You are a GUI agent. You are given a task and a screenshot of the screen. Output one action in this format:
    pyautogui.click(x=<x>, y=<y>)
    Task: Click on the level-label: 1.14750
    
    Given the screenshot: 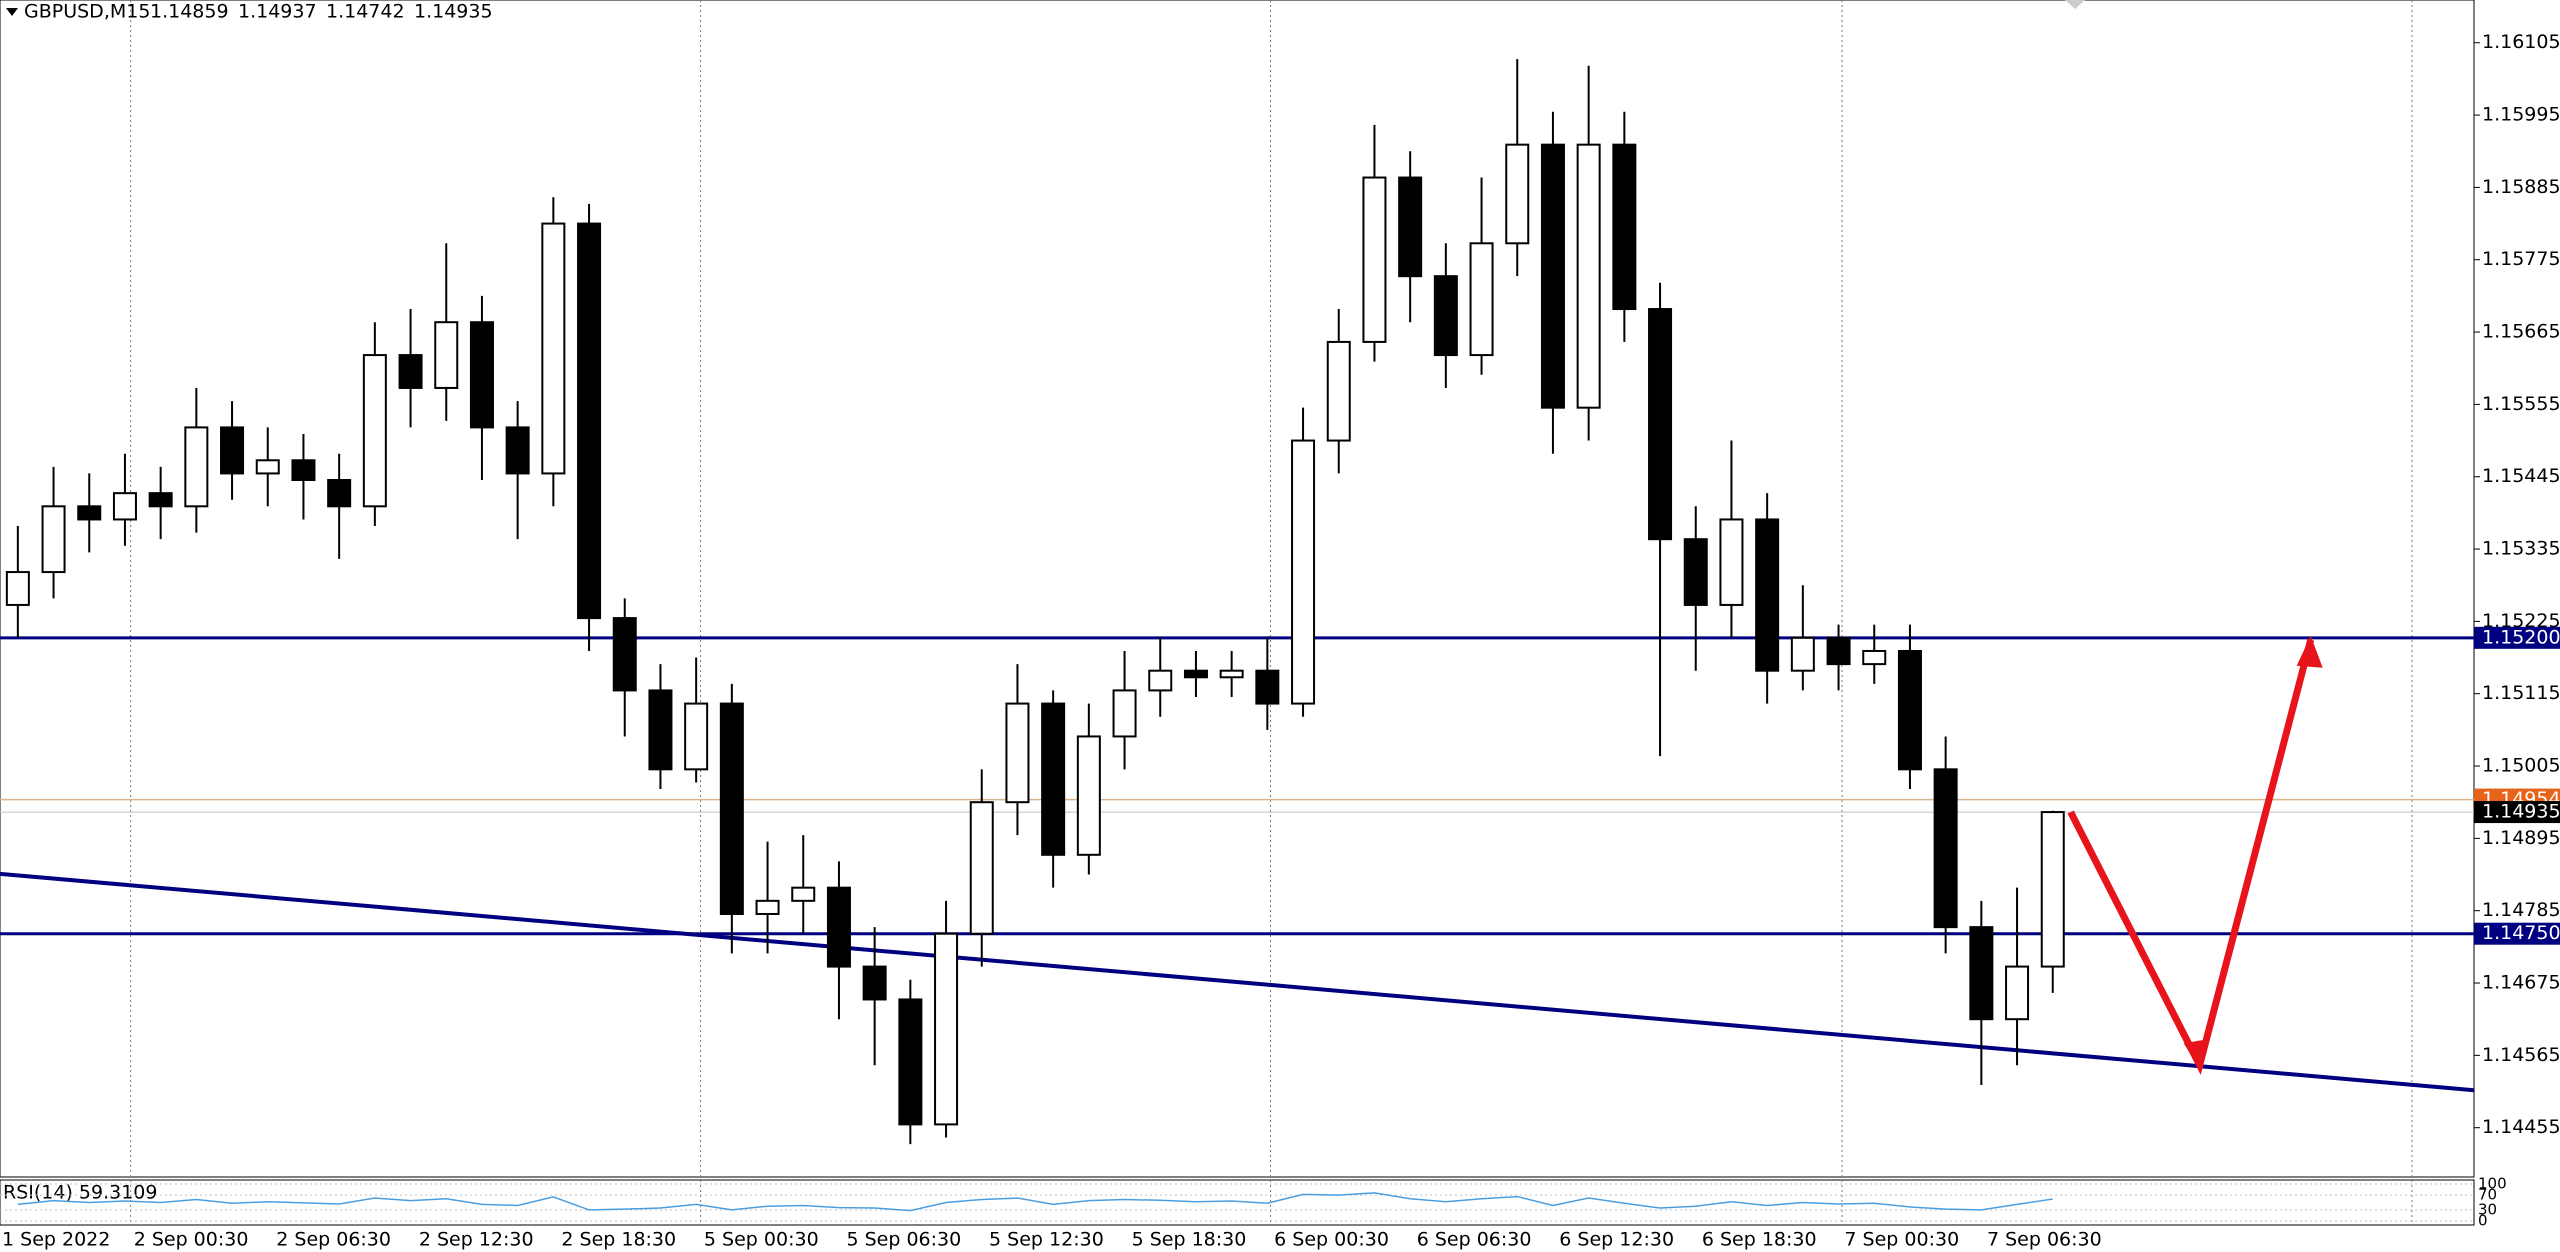 What is the action you would take?
    pyautogui.click(x=2521, y=933)
    